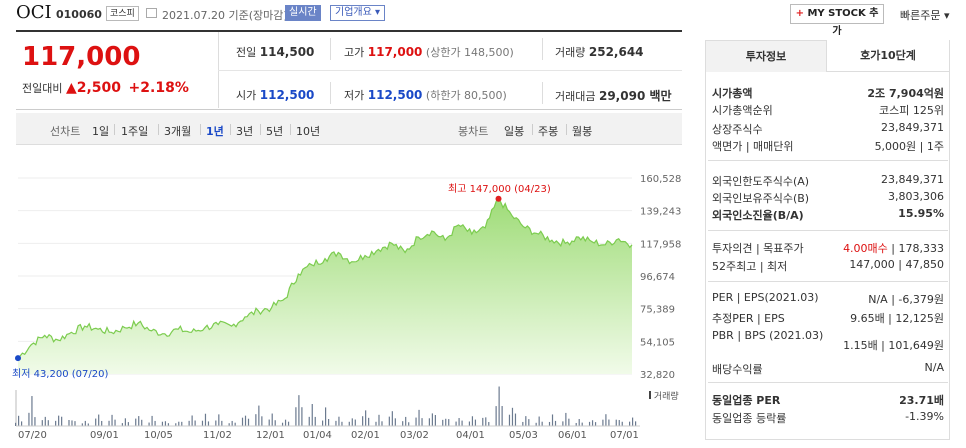 This screenshot has height=448, width=966. I want to click on amount-value: 29,090 백만, so click(635, 96).